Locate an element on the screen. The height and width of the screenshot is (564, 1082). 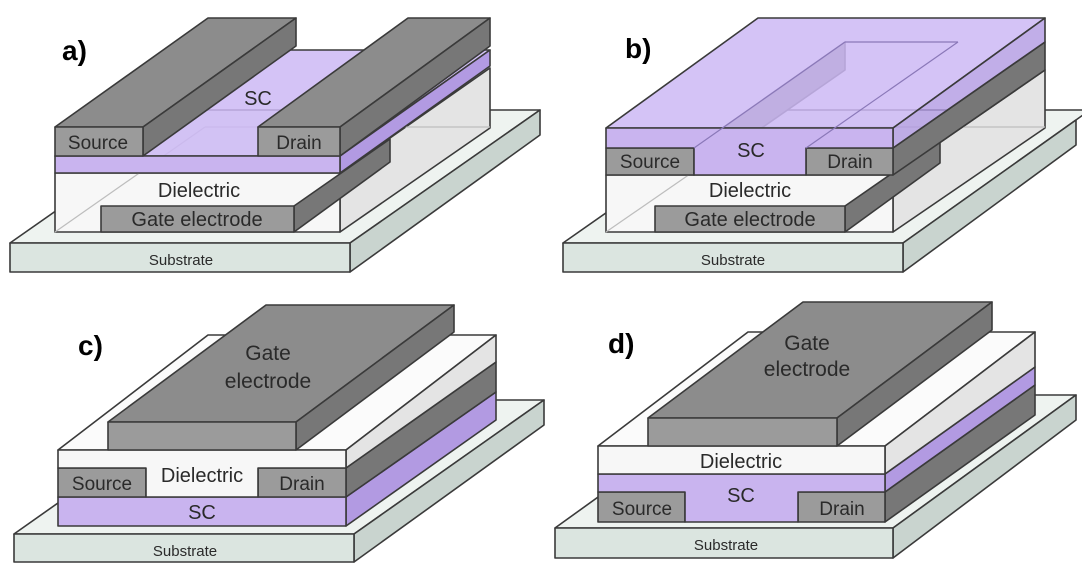
panel-c-substrate-label: Substrate is located at coordinates (185, 551).